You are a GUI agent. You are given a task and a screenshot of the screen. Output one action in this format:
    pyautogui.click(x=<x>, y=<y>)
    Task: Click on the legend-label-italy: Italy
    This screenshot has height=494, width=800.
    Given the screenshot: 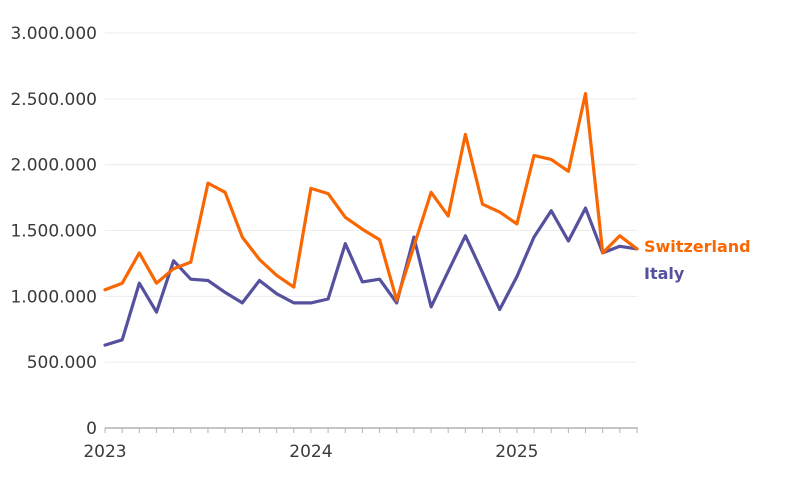 What is the action you would take?
    pyautogui.click(x=664, y=273)
    